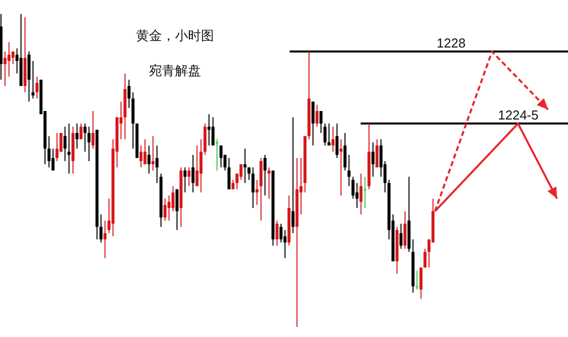 The width and height of the screenshot is (568, 337). What do you see at coordinates (175, 70) in the screenshot?
I see `subtitle: 宛青解盘` at bounding box center [175, 70].